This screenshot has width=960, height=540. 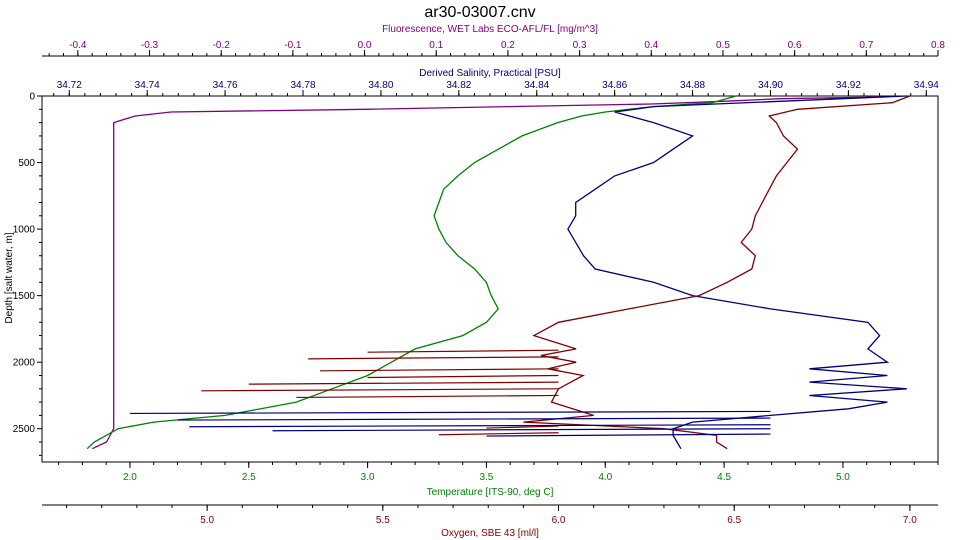 I want to click on depth-tick-label: 2000, so click(x=24, y=363).